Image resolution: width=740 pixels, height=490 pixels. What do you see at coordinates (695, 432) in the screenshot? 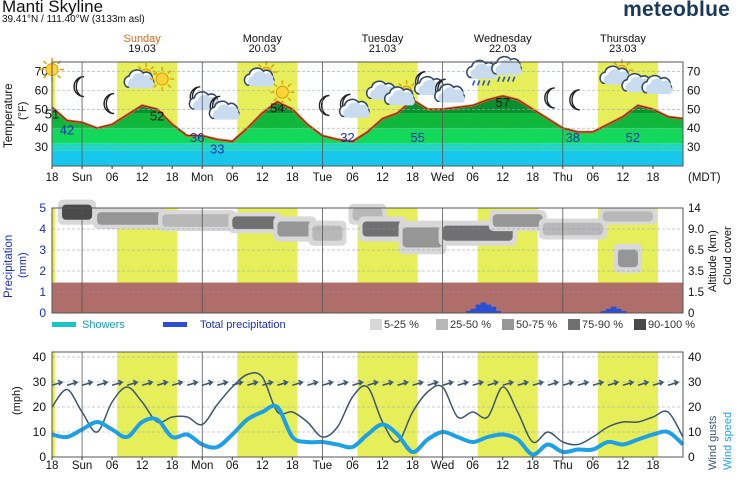
I see `wind-y-tick-right: 10` at bounding box center [695, 432].